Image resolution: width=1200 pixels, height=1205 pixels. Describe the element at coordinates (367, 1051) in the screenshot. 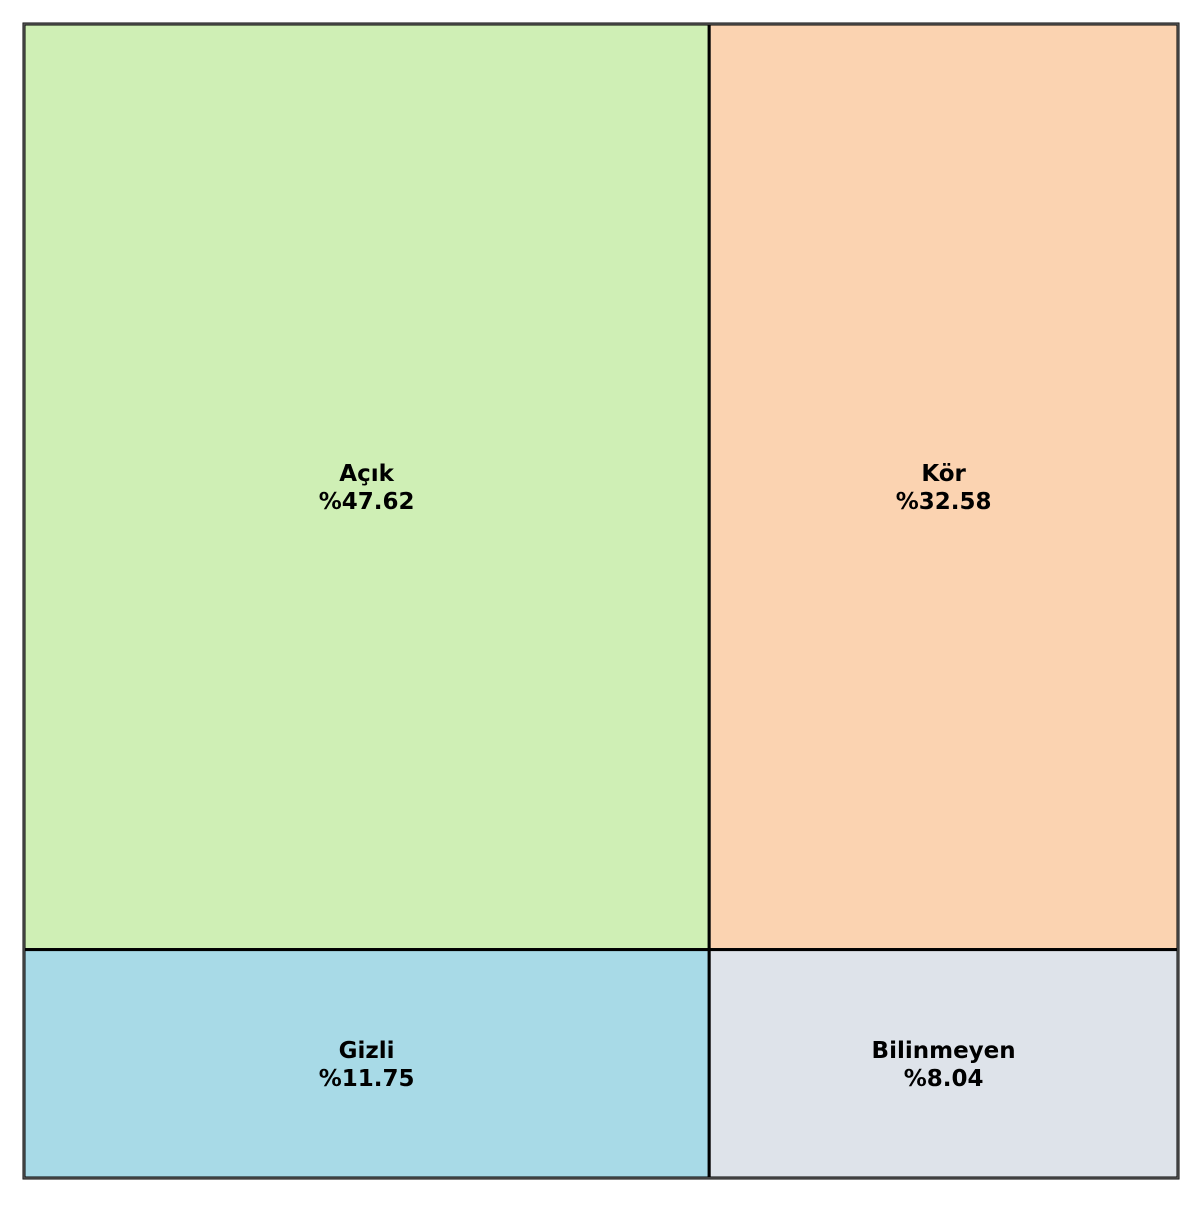

I see `treemap-label-gizli: Gizli` at that location.